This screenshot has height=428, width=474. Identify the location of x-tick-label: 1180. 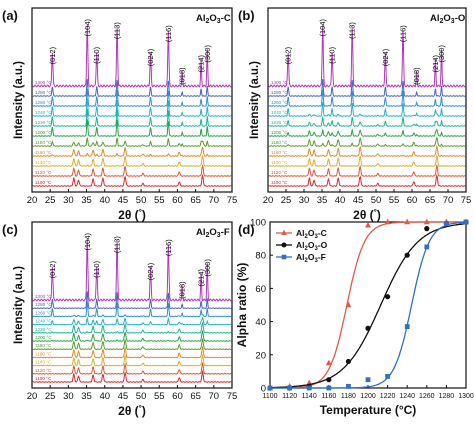
(348, 396).